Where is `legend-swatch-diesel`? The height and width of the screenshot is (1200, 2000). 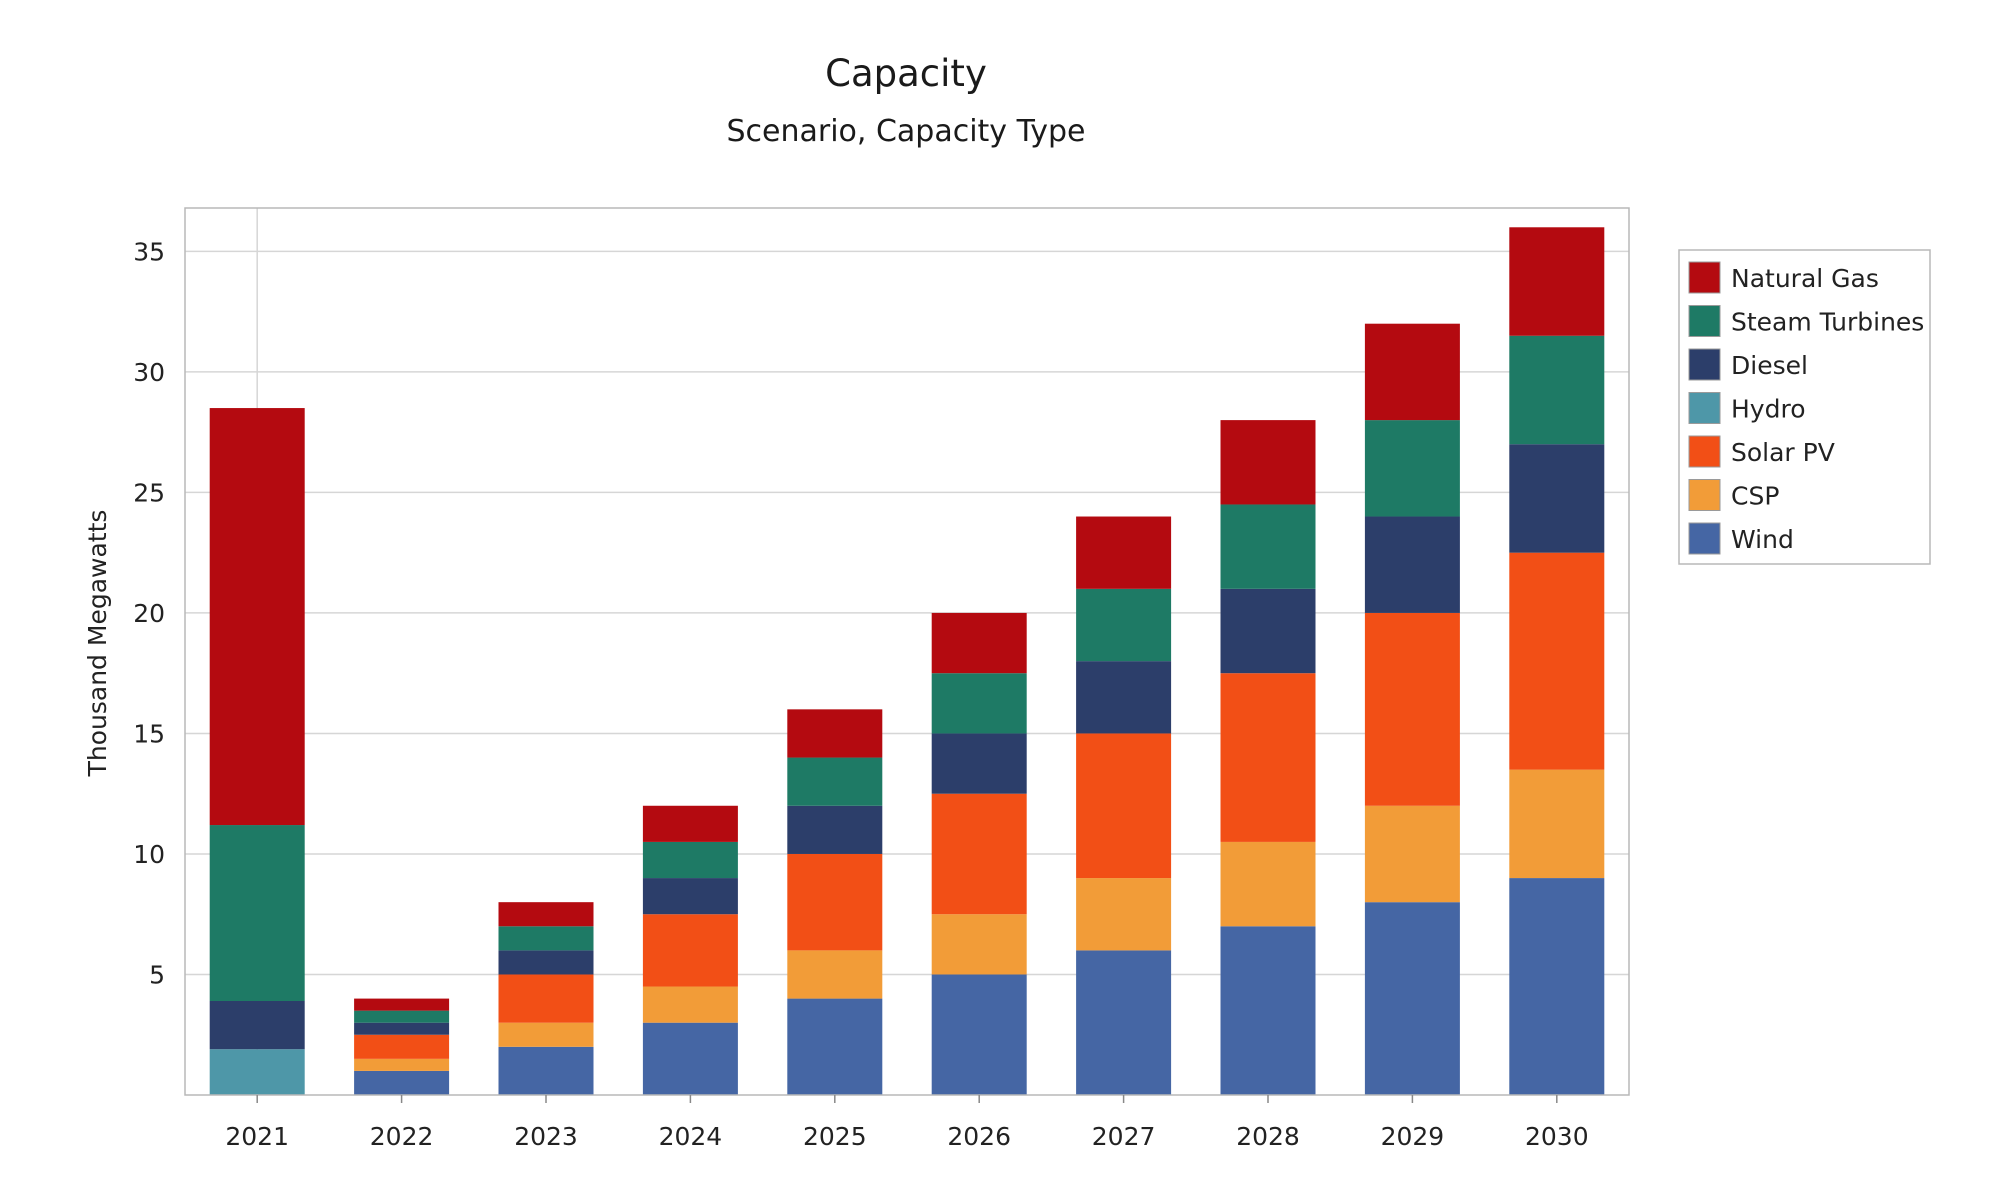
legend-swatch-diesel is located at coordinates (1704, 364).